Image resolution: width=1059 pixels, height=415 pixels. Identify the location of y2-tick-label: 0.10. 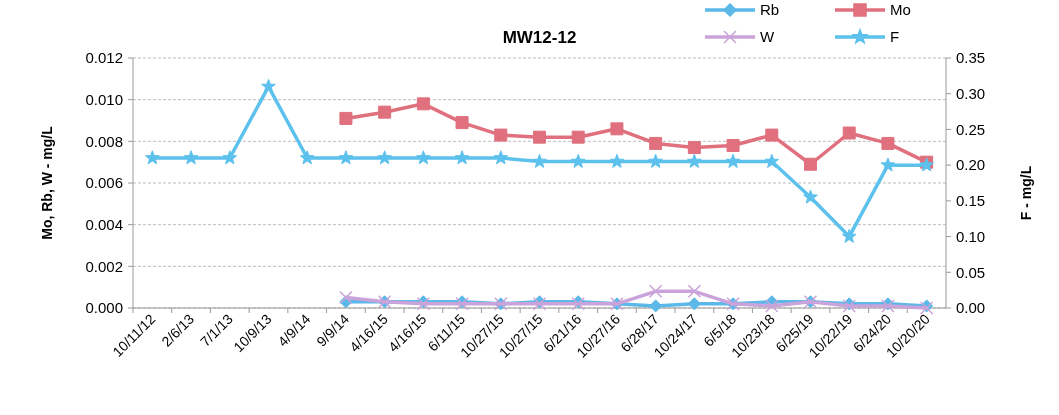
(971, 236).